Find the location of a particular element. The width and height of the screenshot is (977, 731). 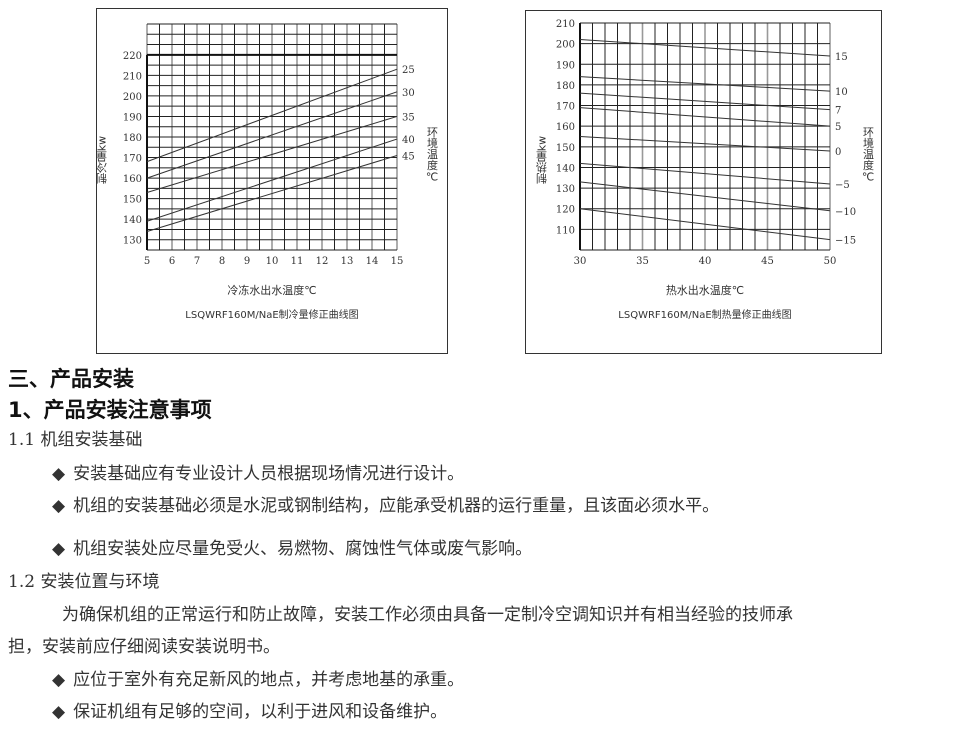

heating-y-tick: 150 is located at coordinates (565, 148).